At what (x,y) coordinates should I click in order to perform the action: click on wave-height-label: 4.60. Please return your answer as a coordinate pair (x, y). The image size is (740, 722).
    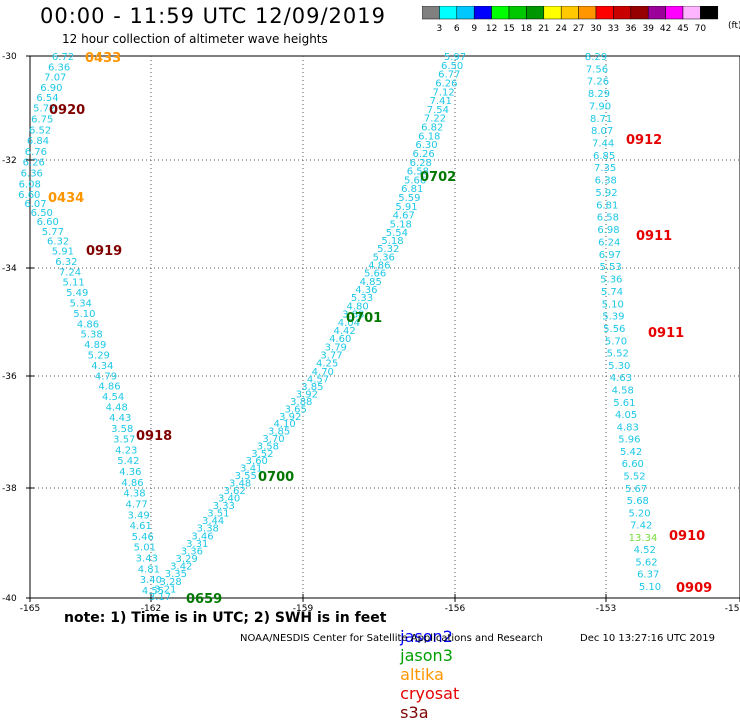
    Looking at the image, I should click on (340, 339).